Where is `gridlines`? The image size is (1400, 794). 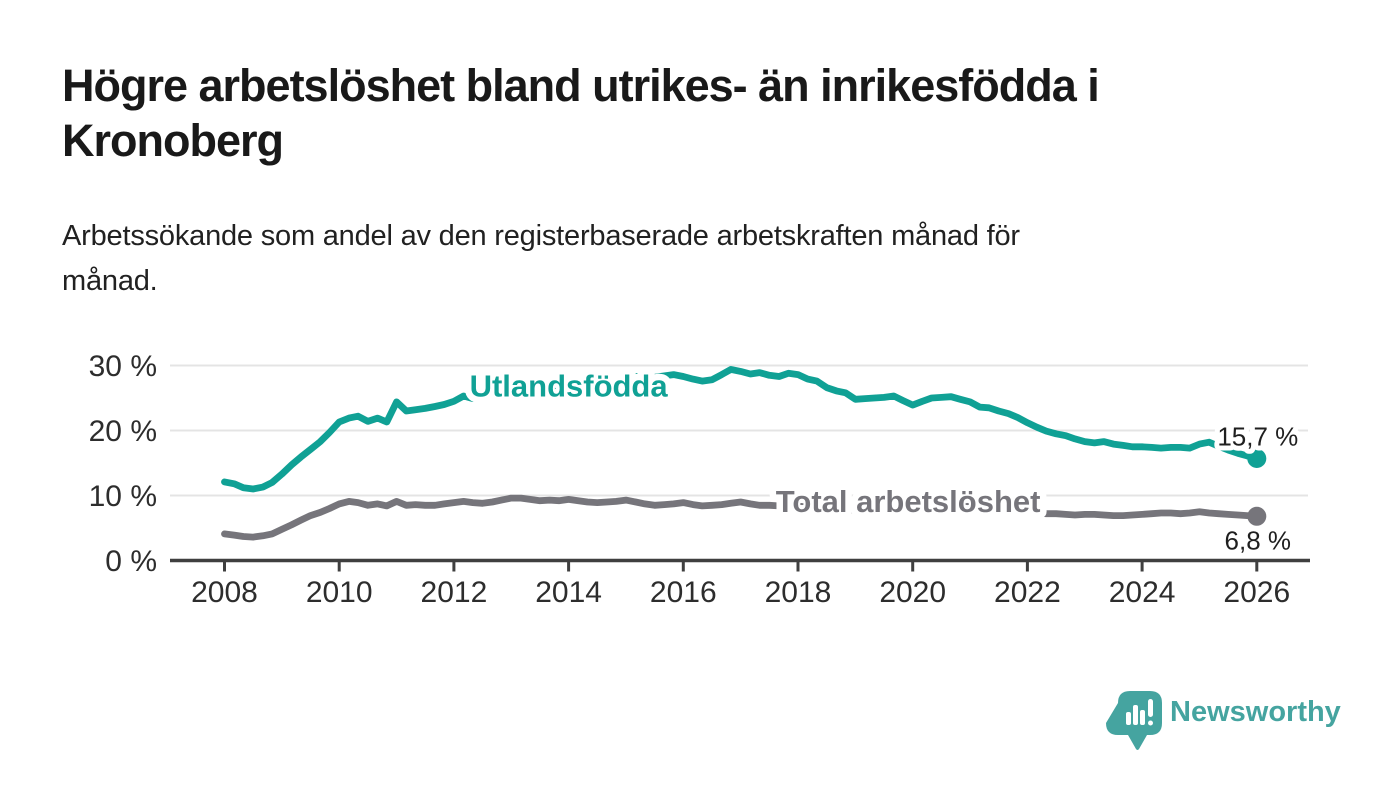 gridlines is located at coordinates (739, 430).